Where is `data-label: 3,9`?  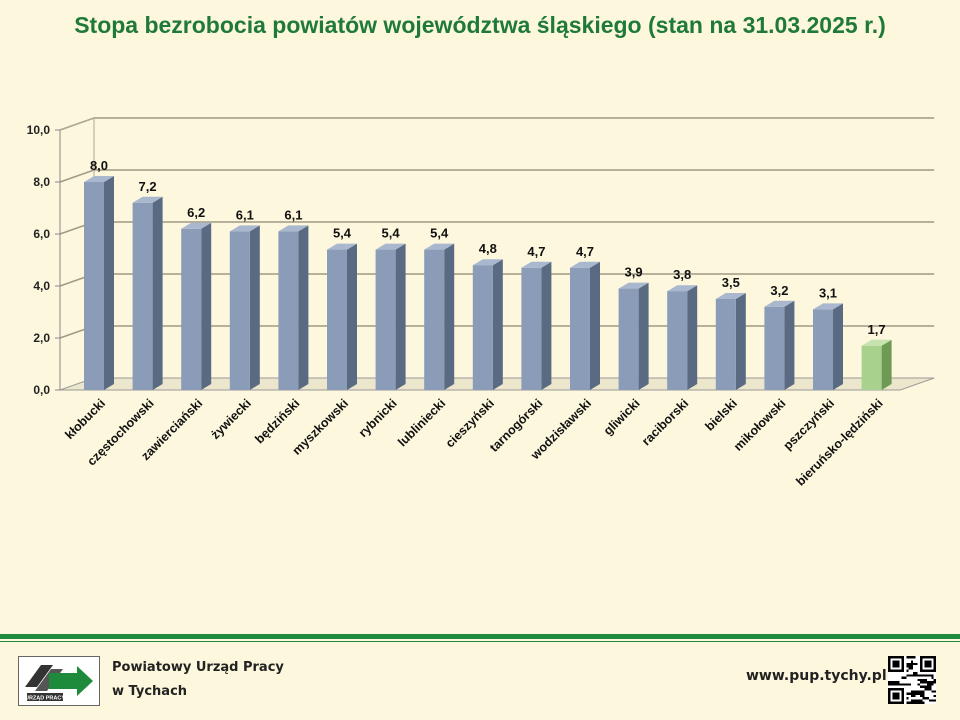
data-label: 3,9 is located at coordinates (634, 272).